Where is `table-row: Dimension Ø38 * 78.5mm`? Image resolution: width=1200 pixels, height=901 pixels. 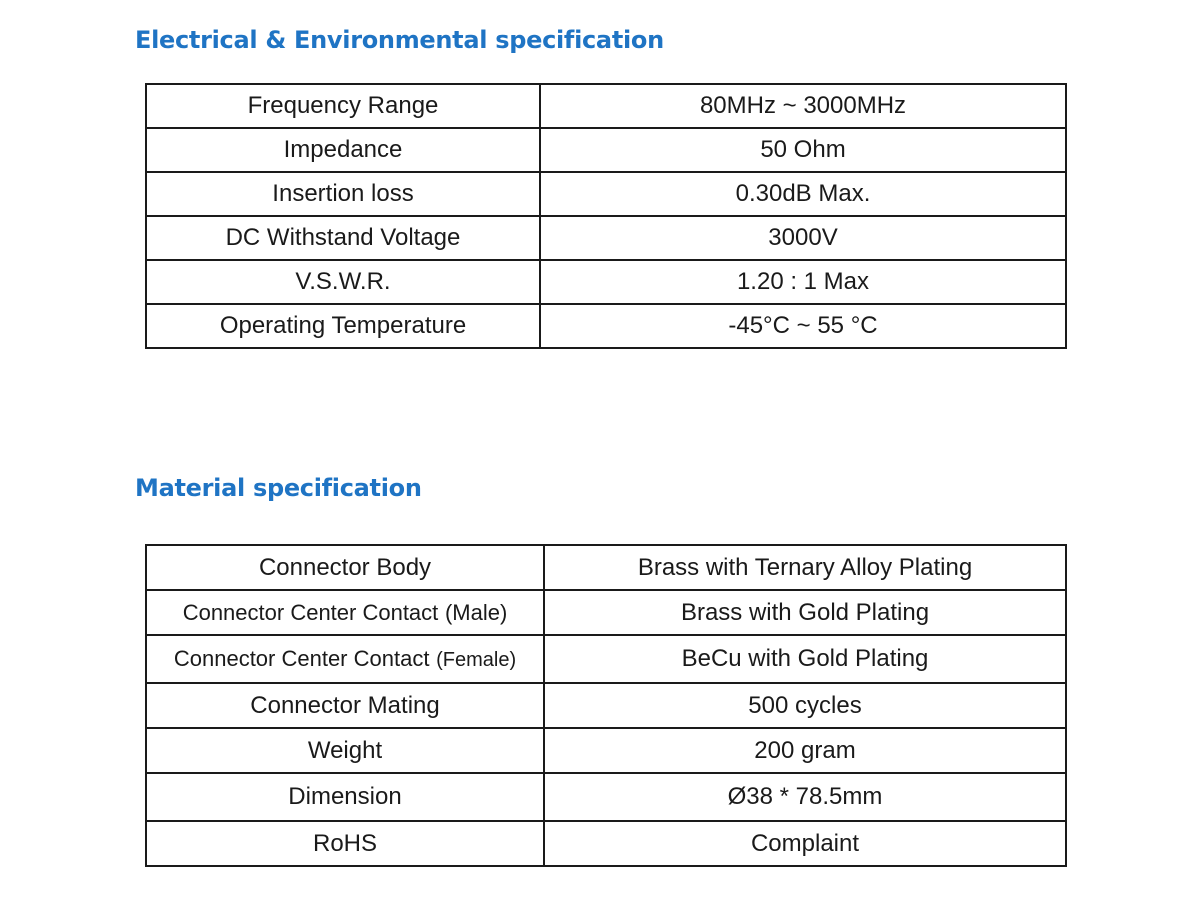
table-row: Dimension Ø38 * 78.5mm is located at coordinates (606, 797).